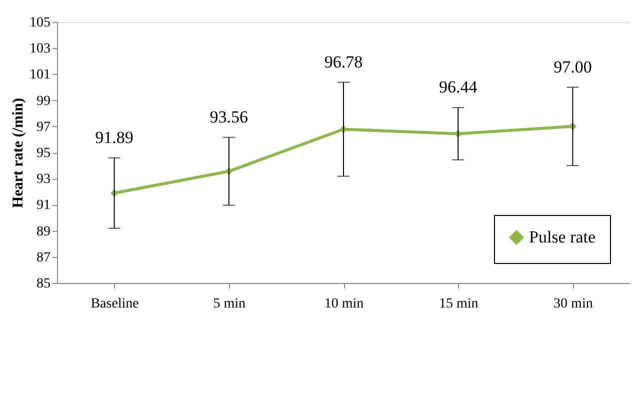 Image resolution: width=644 pixels, height=404 pixels. I want to click on data-label: 91.89, so click(114, 137).